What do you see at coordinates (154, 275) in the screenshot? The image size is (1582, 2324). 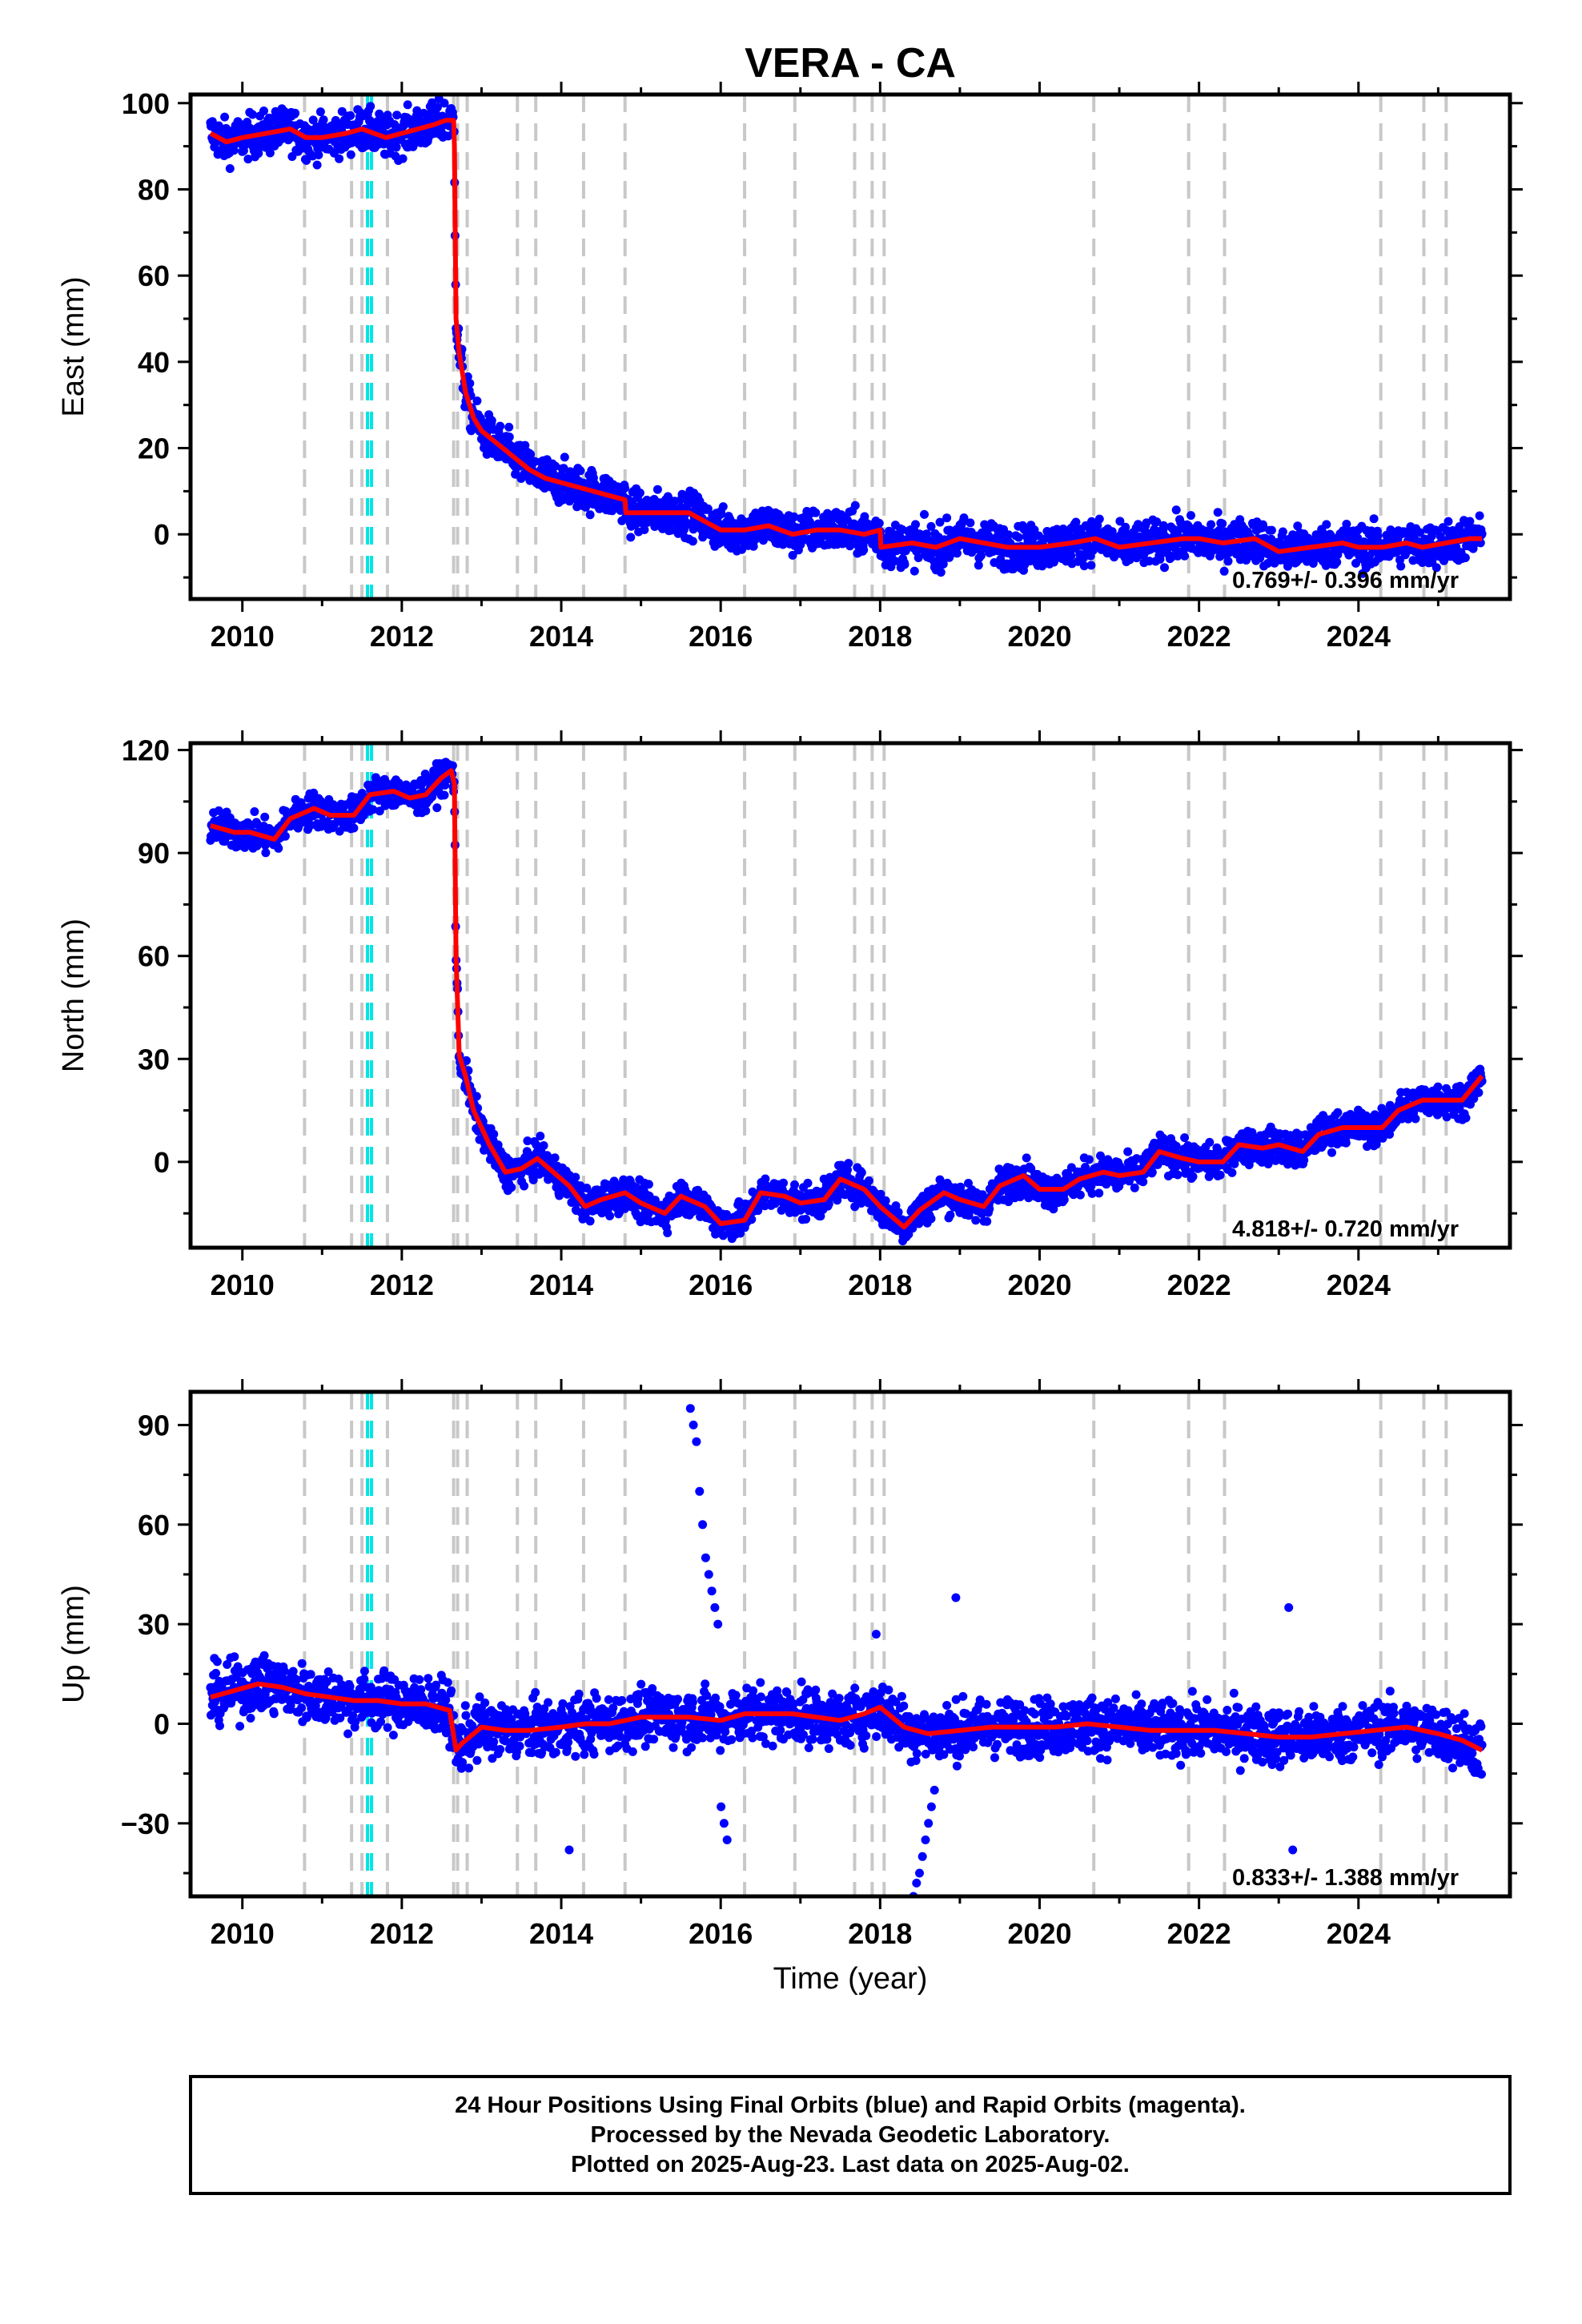 I see `east-y-tick-label: 60` at bounding box center [154, 275].